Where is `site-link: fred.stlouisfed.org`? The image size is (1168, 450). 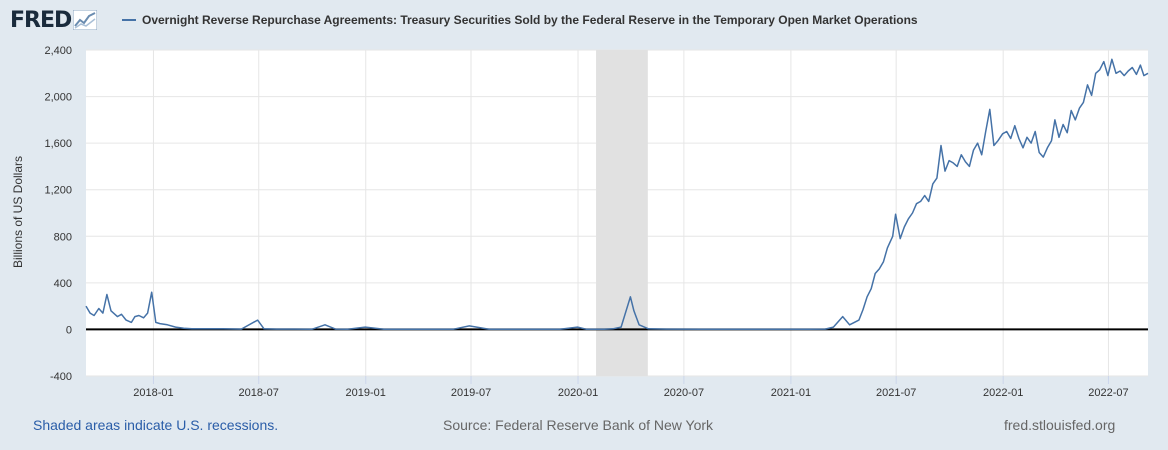
site-link: fred.stlouisfed.org is located at coordinates (1060, 425).